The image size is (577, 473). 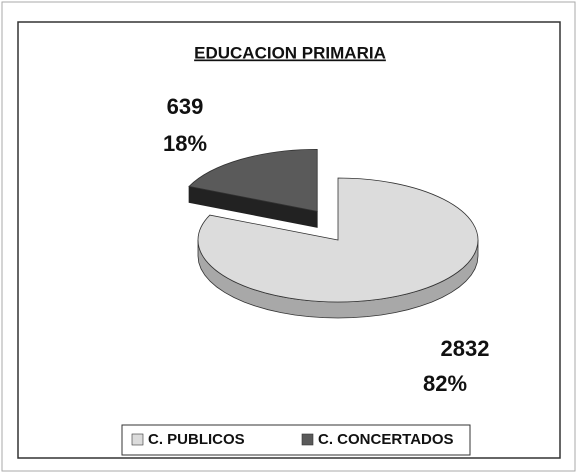 I want to click on percentage-label: 82%, so click(x=445, y=383).